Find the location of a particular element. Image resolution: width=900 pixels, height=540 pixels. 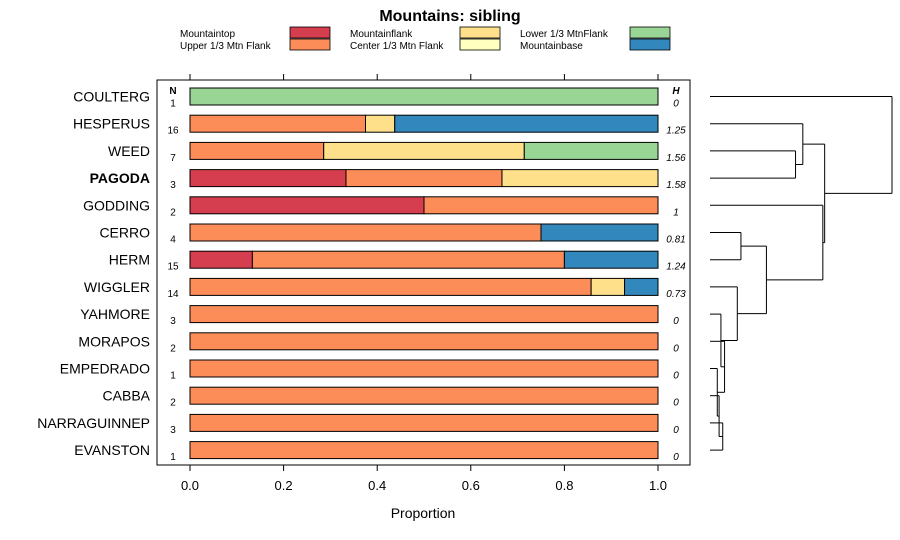

category-label: CERRO is located at coordinates (124, 233).